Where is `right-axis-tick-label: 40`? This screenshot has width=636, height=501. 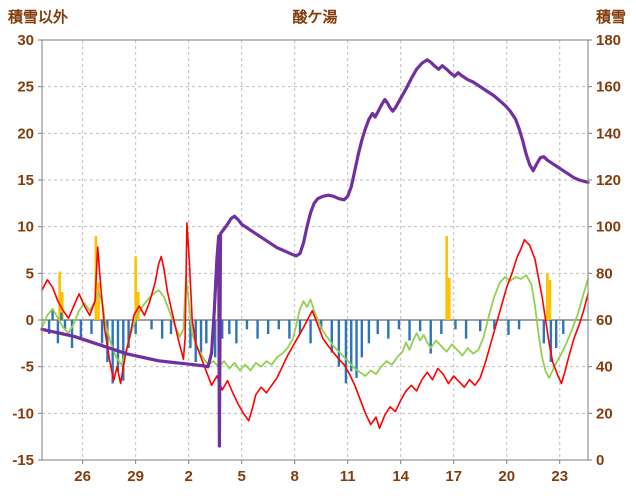 right-axis-tick-label: 40 is located at coordinates (604, 367).